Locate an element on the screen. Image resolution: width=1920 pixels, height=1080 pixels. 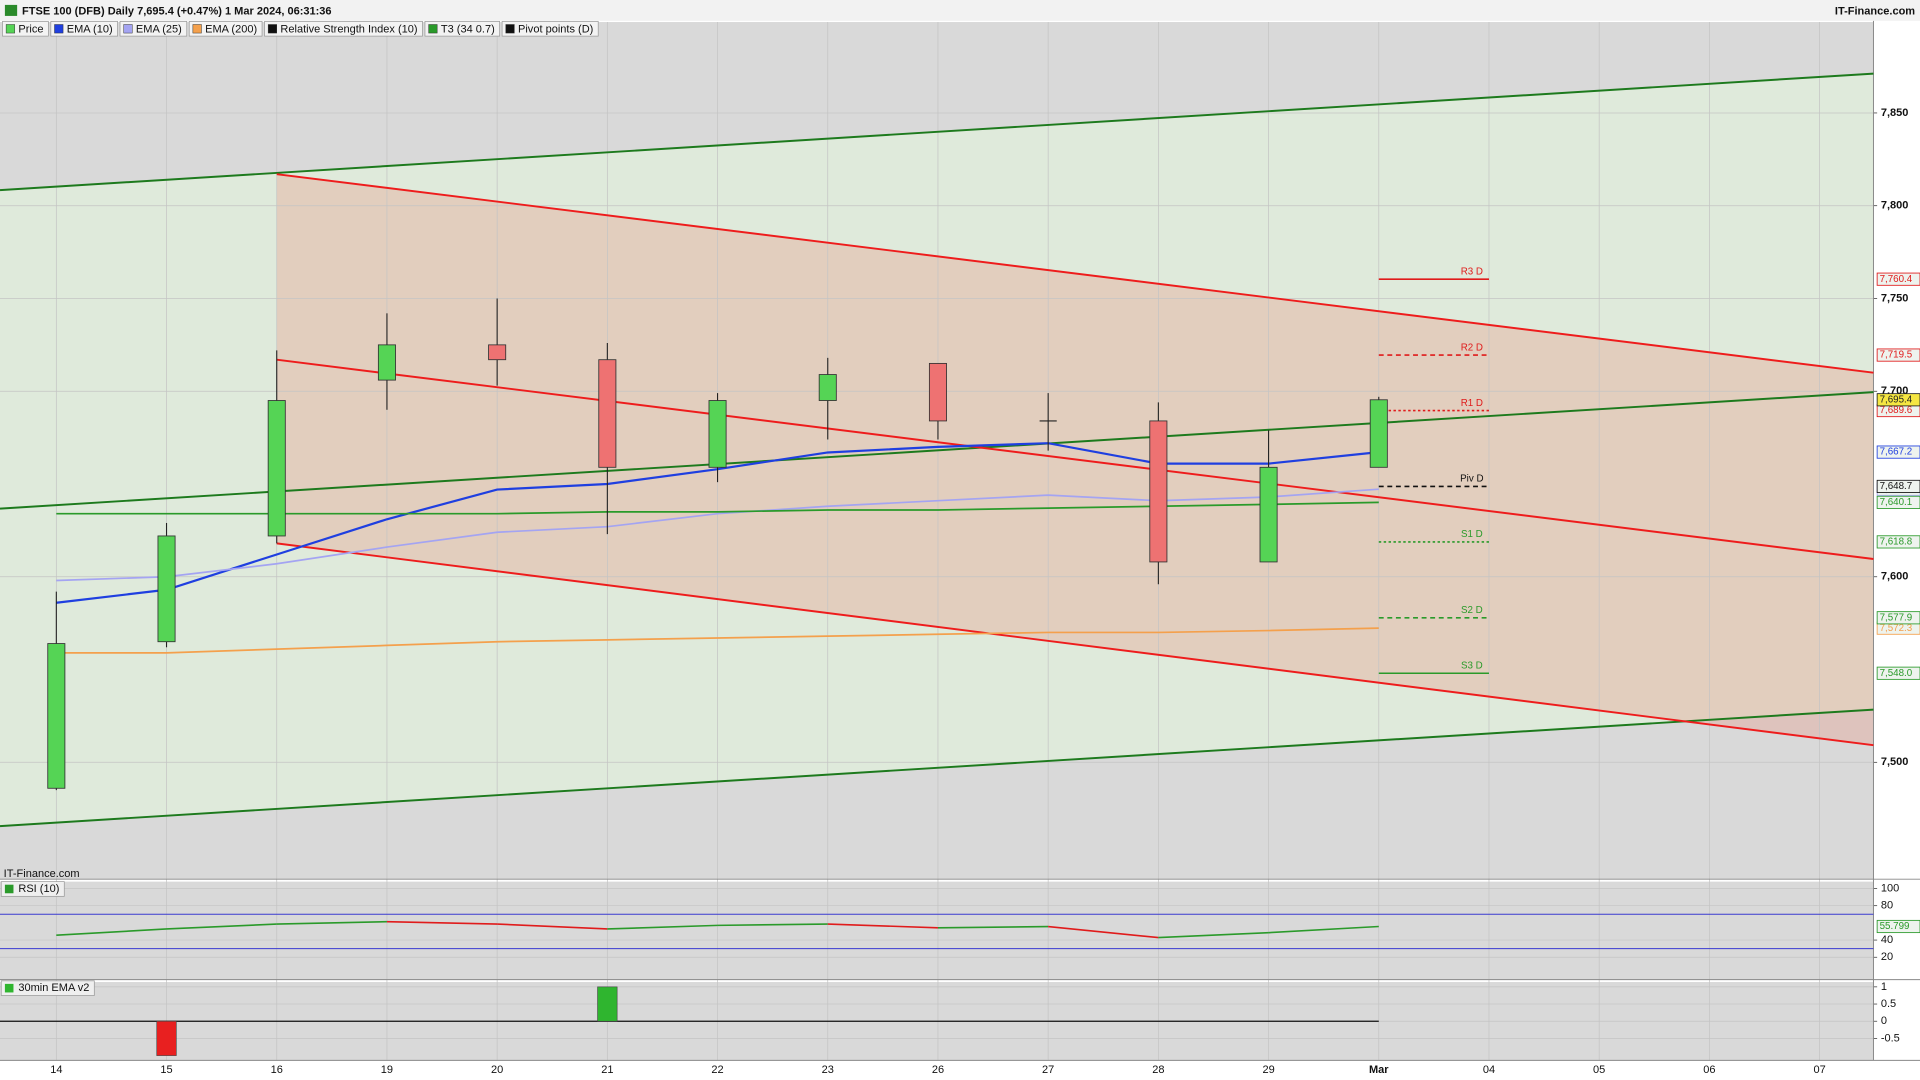
pivot-label: R2 D is located at coordinates (1472, 347).